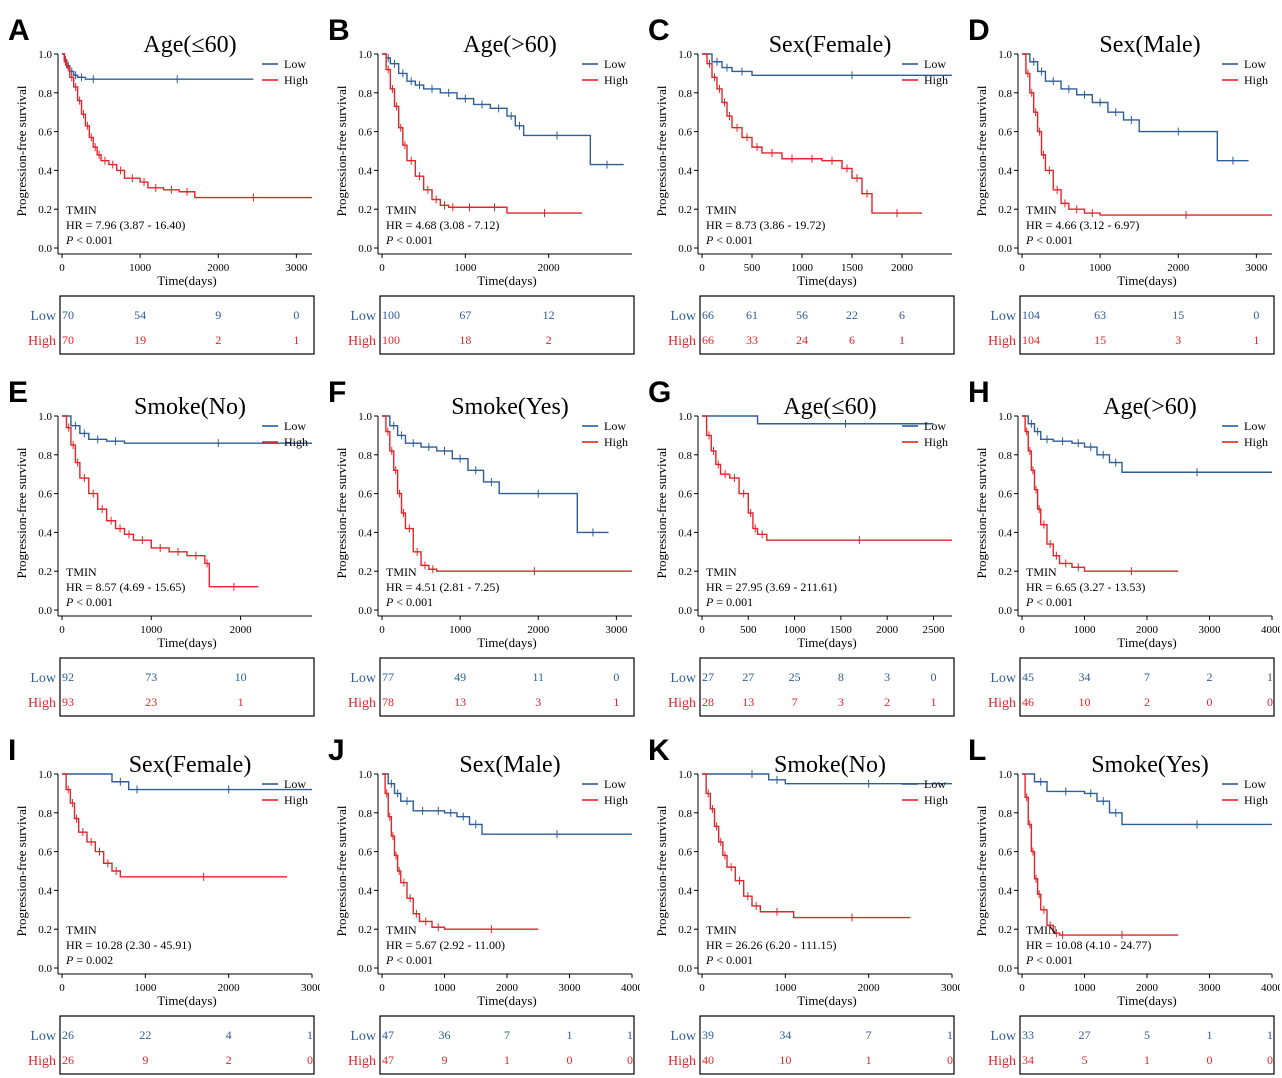 The height and width of the screenshot is (1078, 1282). What do you see at coordinates (68, 315) in the screenshot?
I see `risk-count: 70` at bounding box center [68, 315].